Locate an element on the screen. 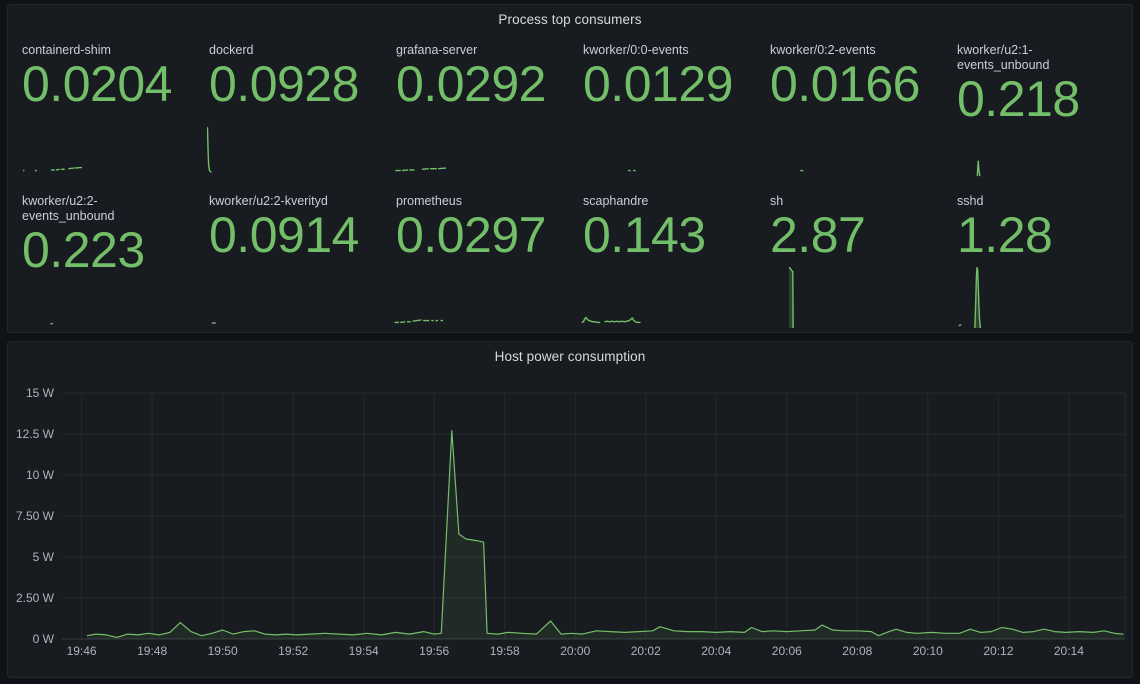  stat-containerd-shim: containerd-shim 0.0204 is located at coordinates (102, 107).